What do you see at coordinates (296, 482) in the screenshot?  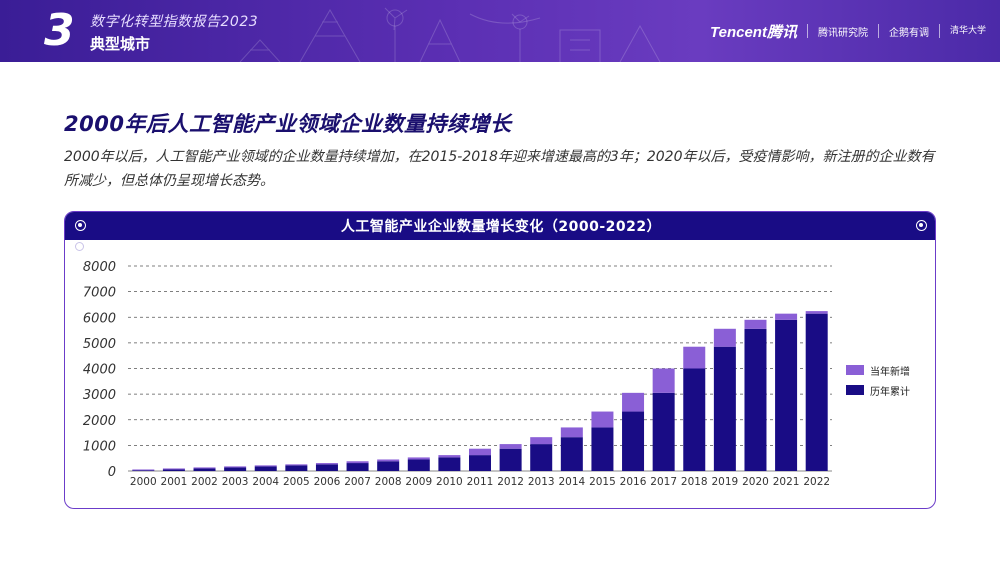 I see `x-tick-label: 2005` at bounding box center [296, 482].